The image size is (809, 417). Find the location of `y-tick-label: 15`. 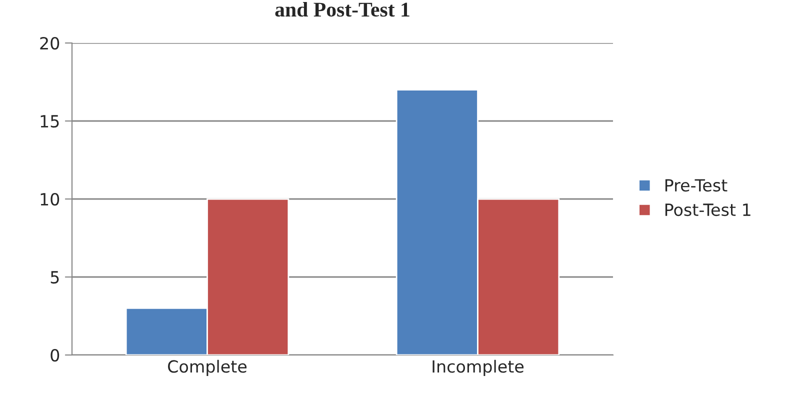

y-tick-label: 15 is located at coordinates (49, 121).